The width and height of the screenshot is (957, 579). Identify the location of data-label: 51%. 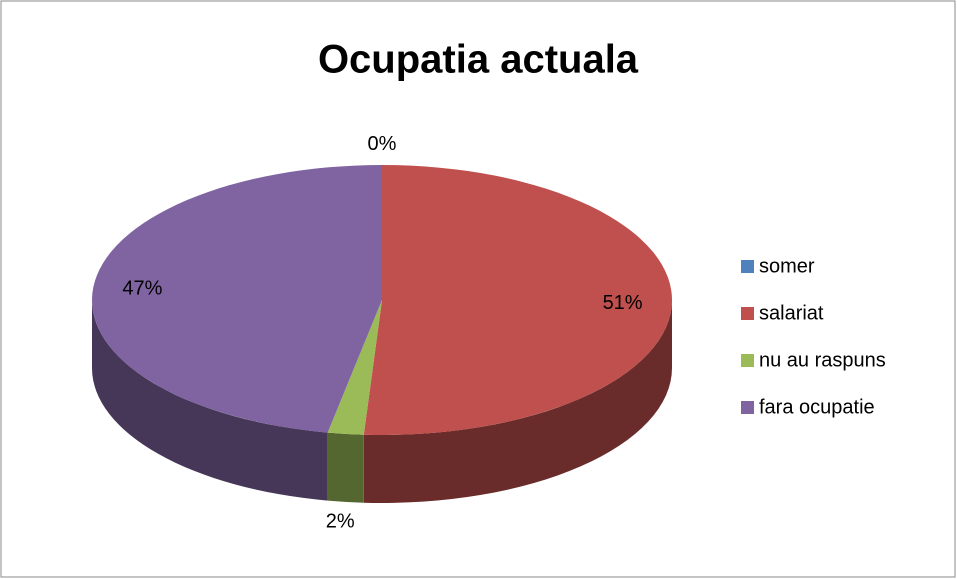
(623, 303).